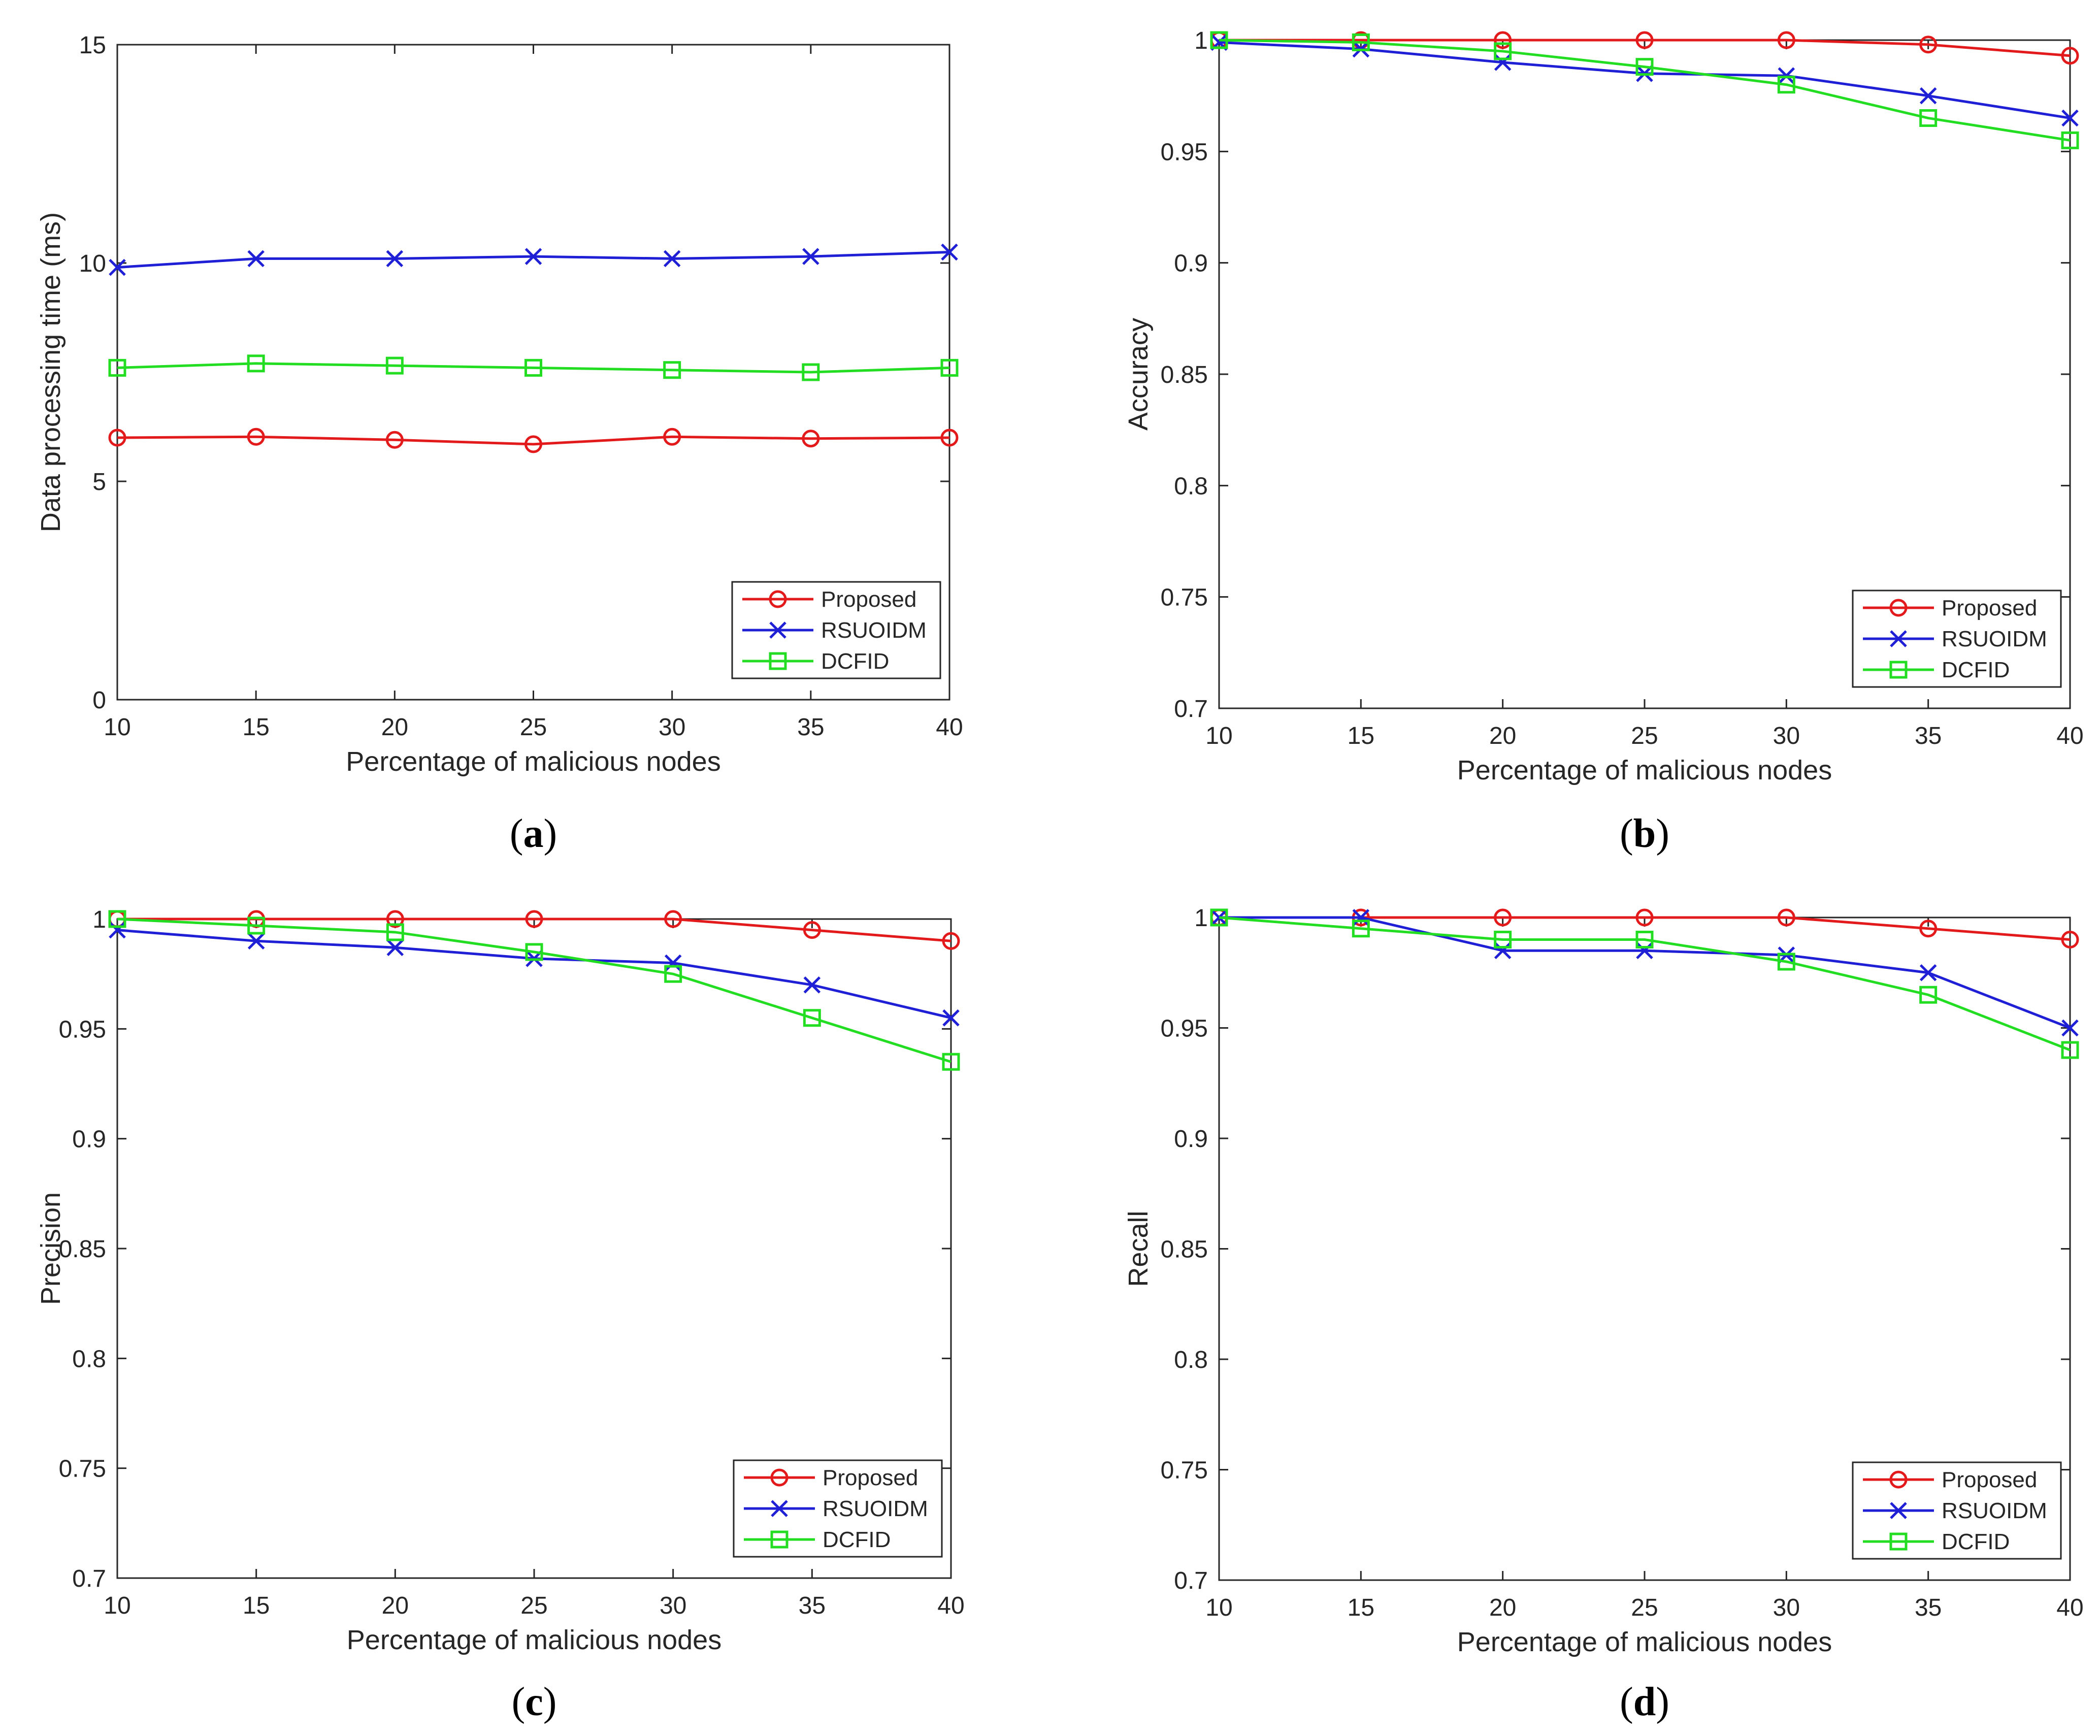  What do you see at coordinates (533, 259) in the screenshot?
I see `series-rsuoidm` at bounding box center [533, 259].